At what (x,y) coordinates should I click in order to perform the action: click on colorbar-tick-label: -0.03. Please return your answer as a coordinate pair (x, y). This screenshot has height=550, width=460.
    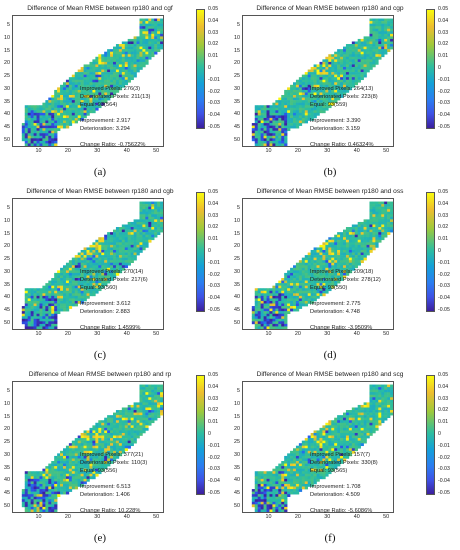
    Looking at the image, I should click on (214, 469).